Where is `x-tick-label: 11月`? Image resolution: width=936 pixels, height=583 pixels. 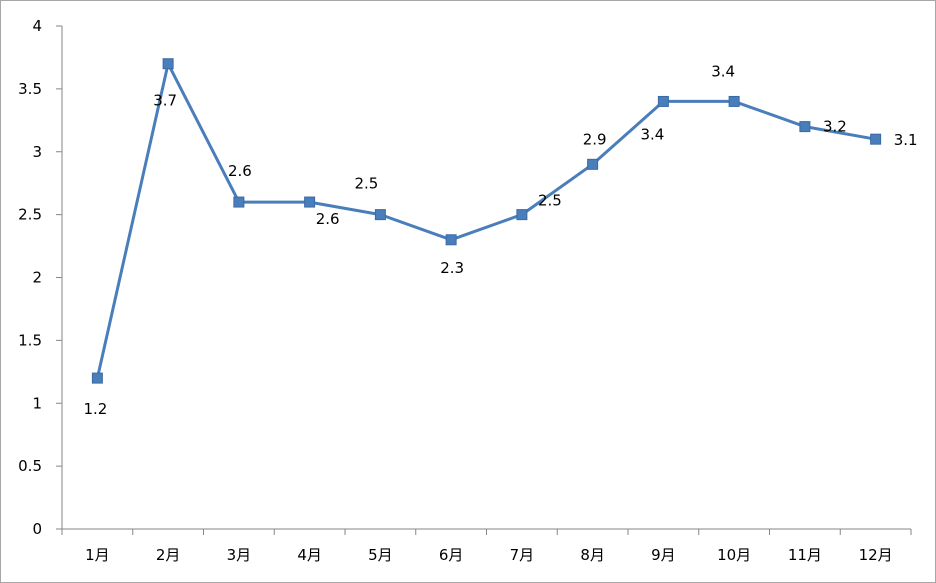
x-tick-label: 11月 is located at coordinates (805, 555).